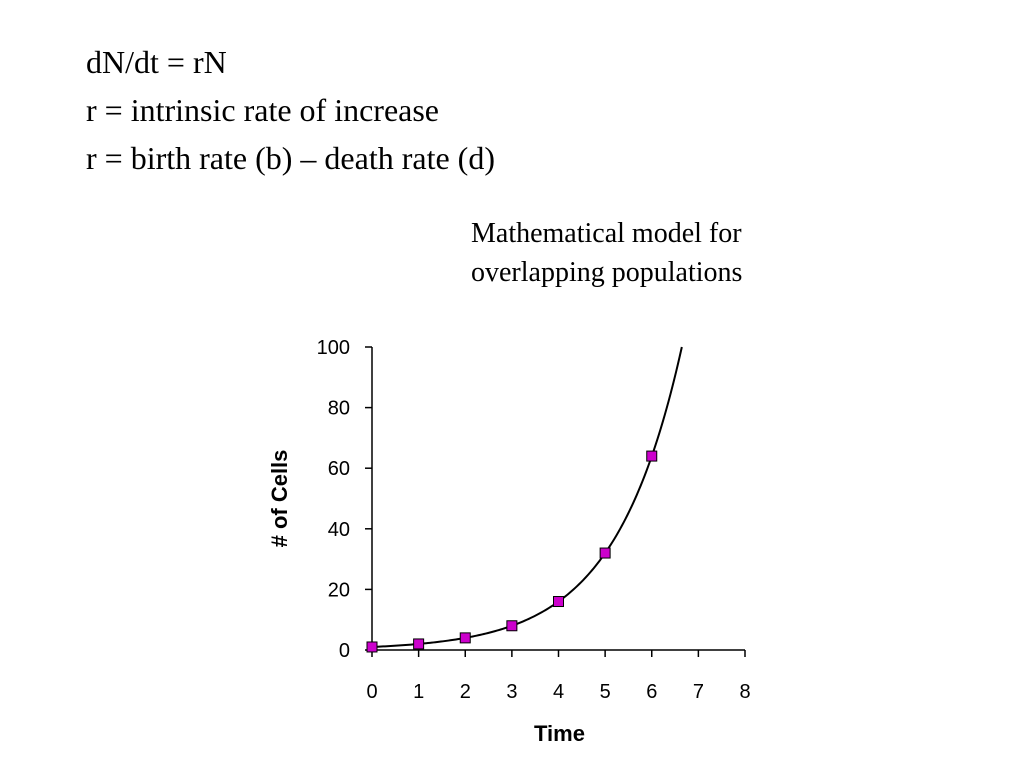 The height and width of the screenshot is (768, 1024). What do you see at coordinates (744, 692) in the screenshot?
I see `x-tick-label: 8` at bounding box center [744, 692].